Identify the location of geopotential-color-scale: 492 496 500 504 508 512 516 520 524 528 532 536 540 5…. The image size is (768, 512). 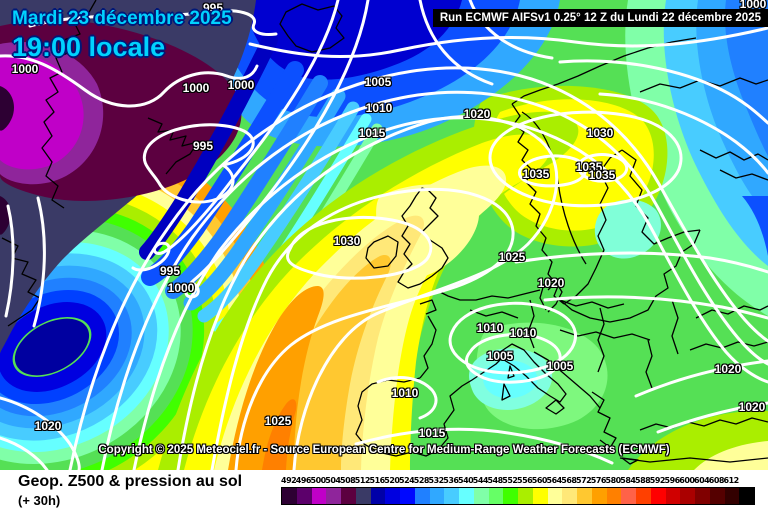
(518, 490).